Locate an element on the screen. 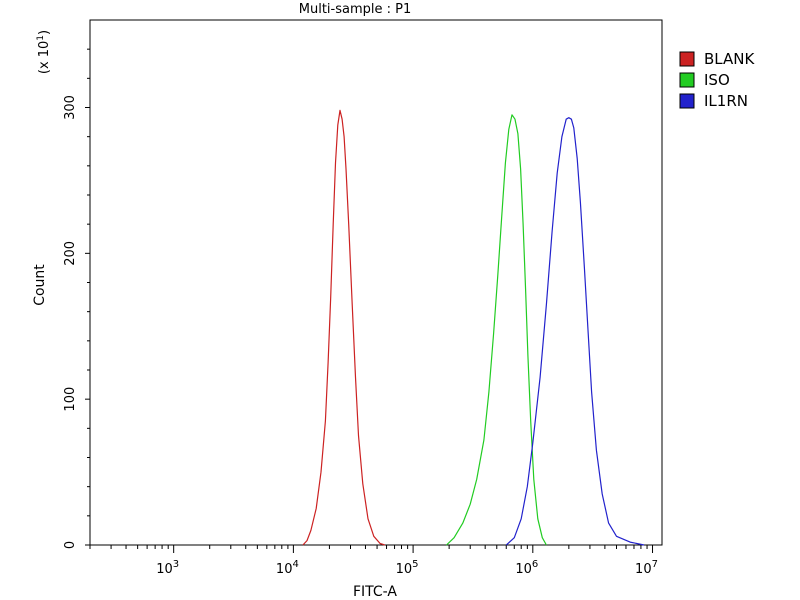 This screenshot has width=800, height=600. x-axis-ticks: 10³ 10⁴ 10⁵ 10⁶ 10⁷ is located at coordinates (373, 561).